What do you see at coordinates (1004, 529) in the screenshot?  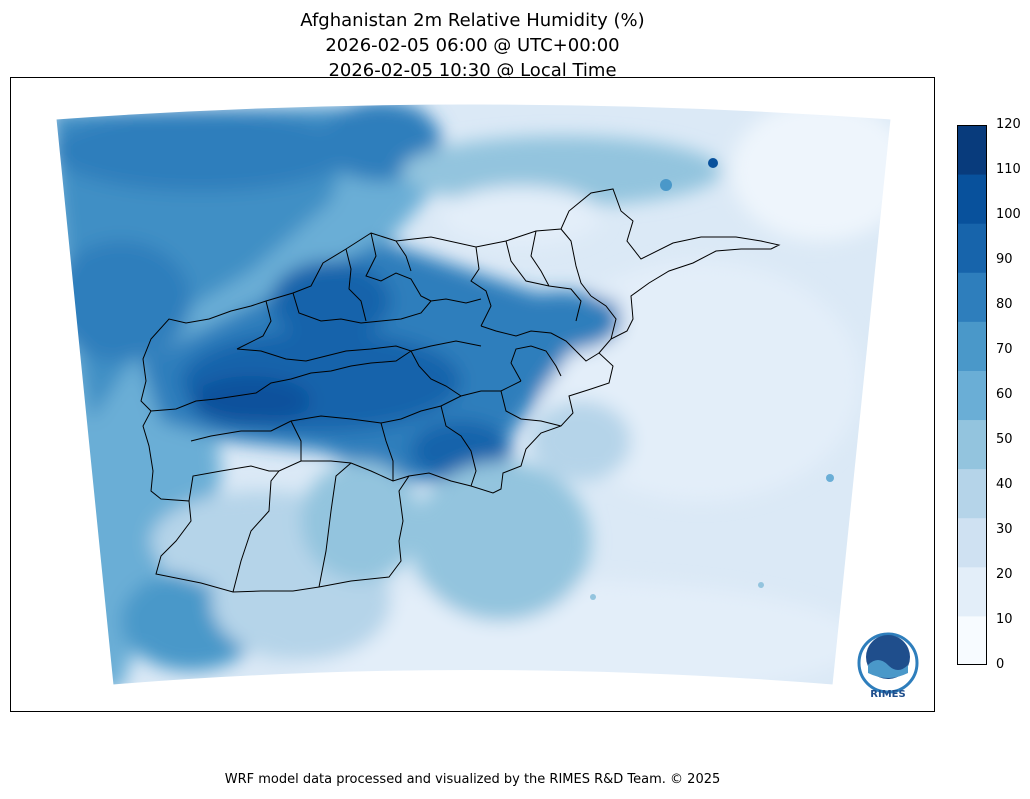 I see `colorbar-tick-label: 30` at bounding box center [1004, 529].